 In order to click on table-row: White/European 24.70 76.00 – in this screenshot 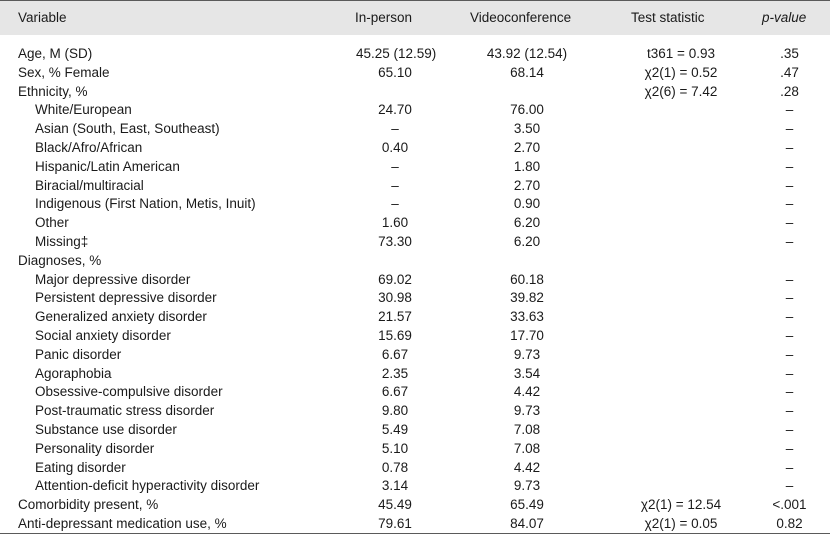, I will do `click(415, 110)`.